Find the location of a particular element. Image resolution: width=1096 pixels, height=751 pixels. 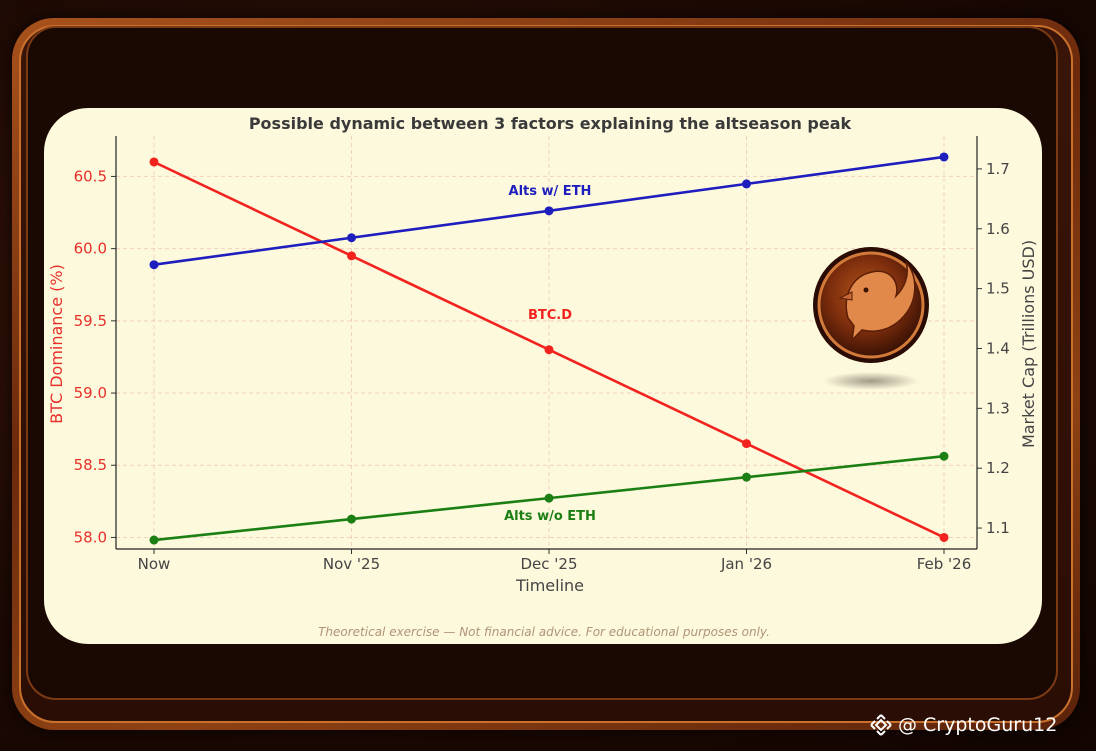

x-tick-label: Now is located at coordinates (154, 564).